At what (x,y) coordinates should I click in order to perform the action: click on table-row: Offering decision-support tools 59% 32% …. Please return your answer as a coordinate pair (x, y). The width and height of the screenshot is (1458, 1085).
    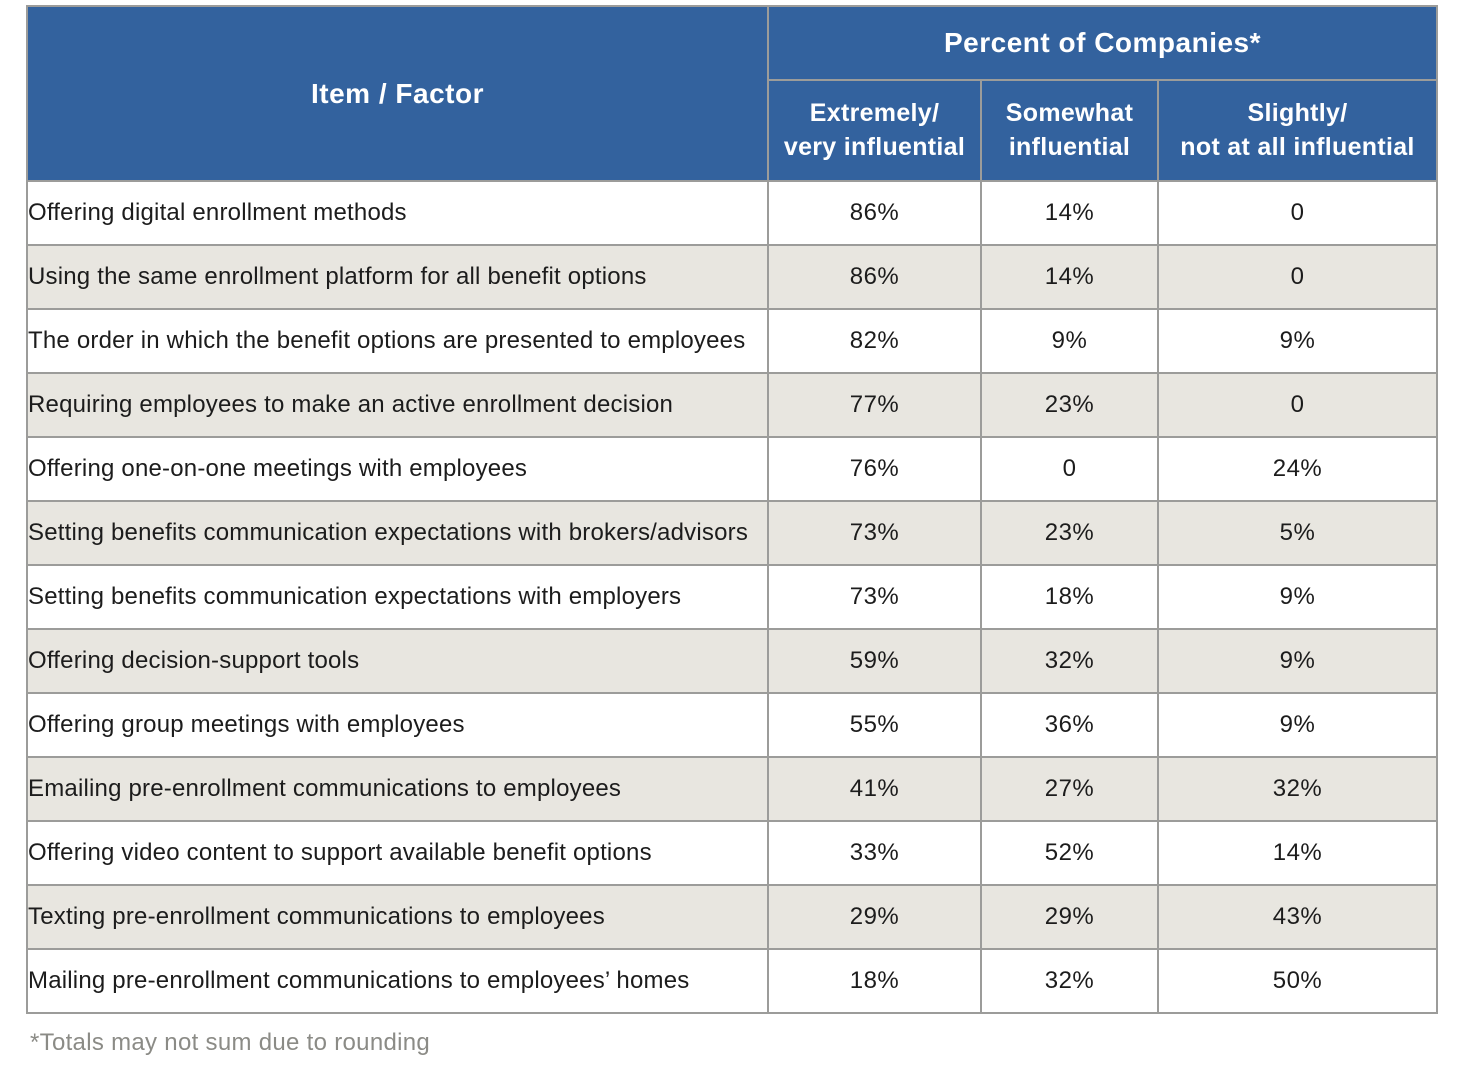
    Looking at the image, I should click on (732, 661).